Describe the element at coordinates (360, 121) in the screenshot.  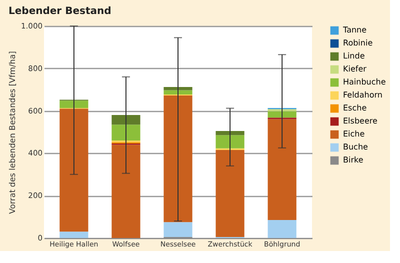
I see `legend-label: Elsbeere` at that location.